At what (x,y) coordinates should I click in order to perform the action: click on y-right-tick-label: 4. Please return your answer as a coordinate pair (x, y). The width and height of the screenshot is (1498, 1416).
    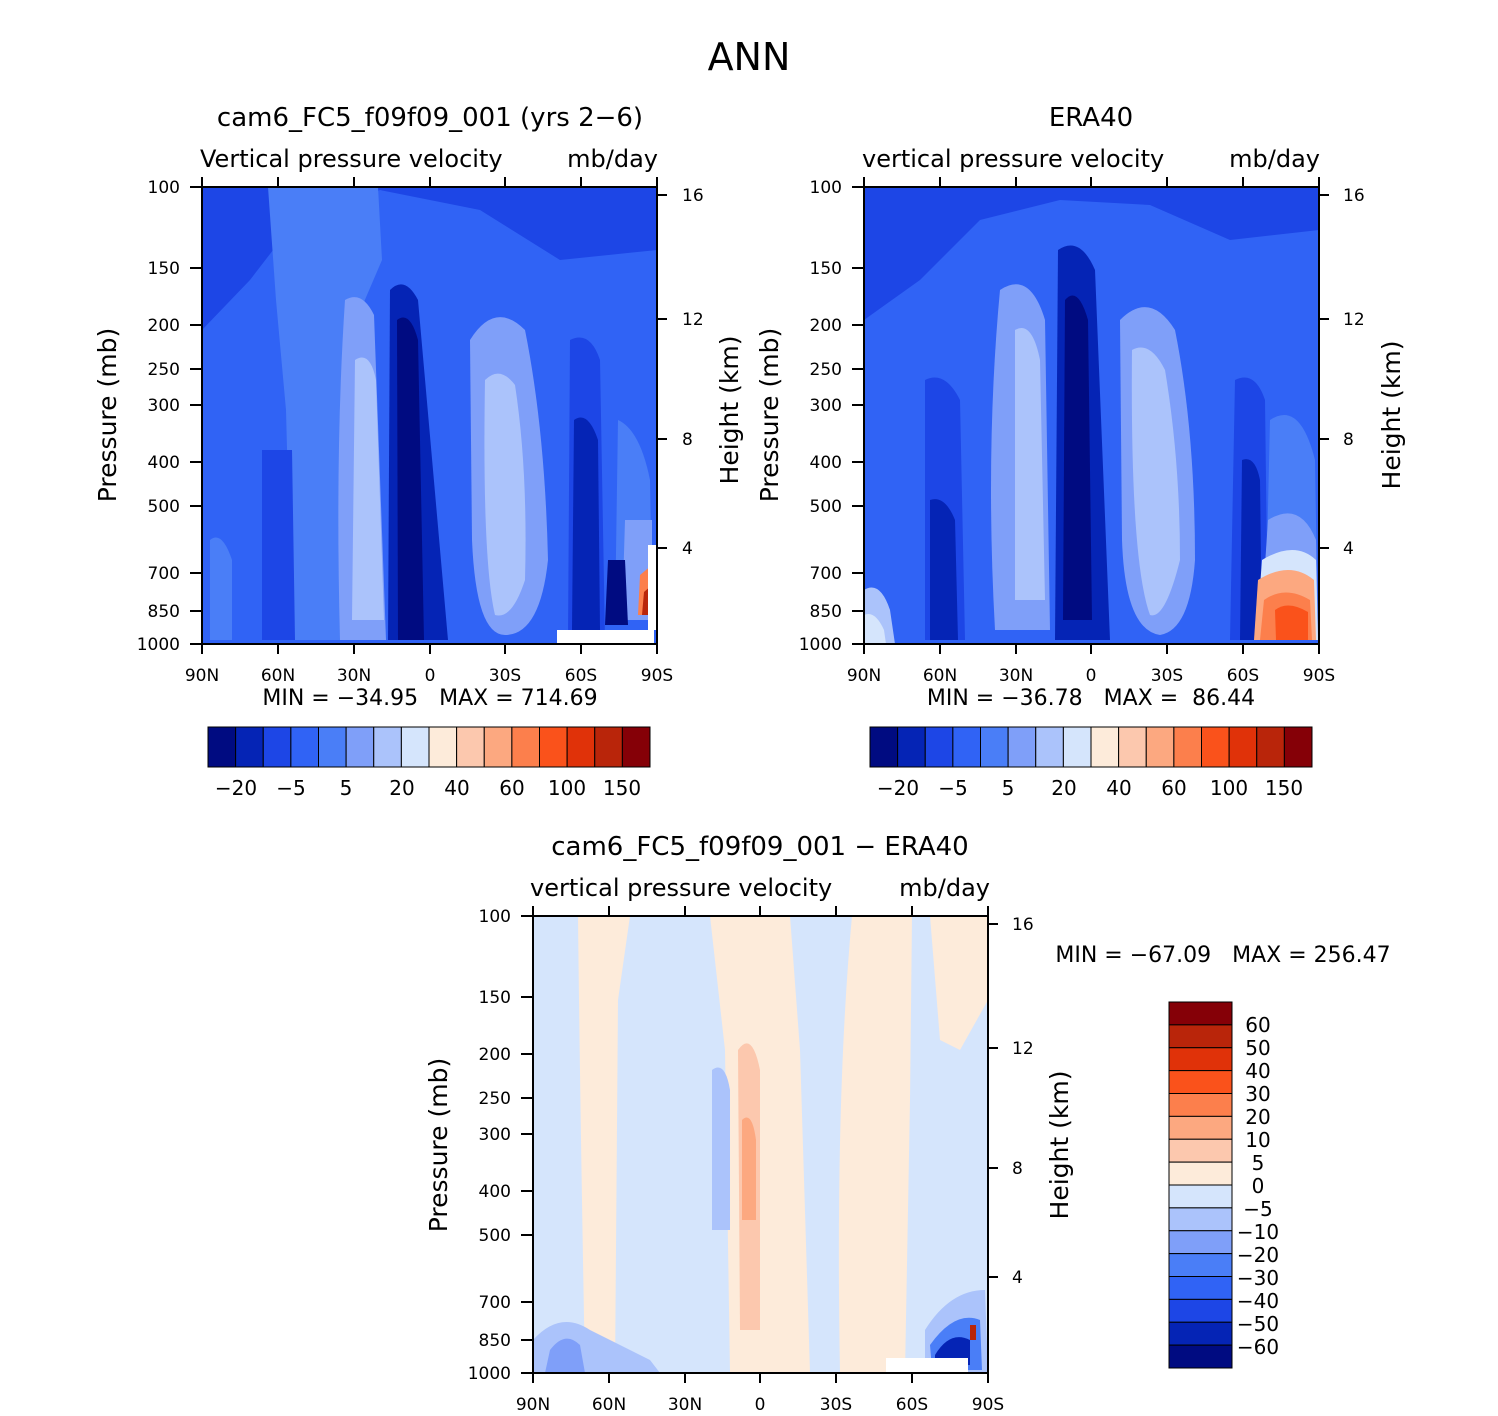
    Looking at the image, I should click on (687, 549).